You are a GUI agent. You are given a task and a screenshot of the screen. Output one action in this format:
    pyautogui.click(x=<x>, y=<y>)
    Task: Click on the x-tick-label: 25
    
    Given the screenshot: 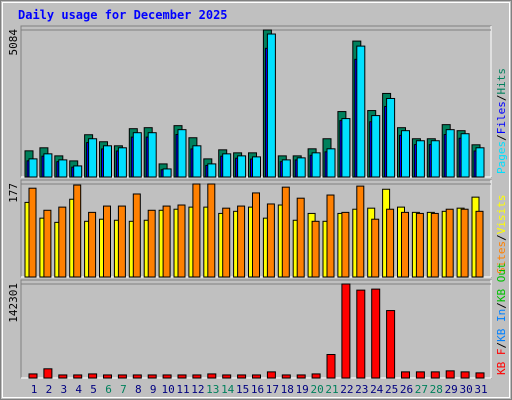 What is the action you would take?
    pyautogui.click(x=391, y=389)
    